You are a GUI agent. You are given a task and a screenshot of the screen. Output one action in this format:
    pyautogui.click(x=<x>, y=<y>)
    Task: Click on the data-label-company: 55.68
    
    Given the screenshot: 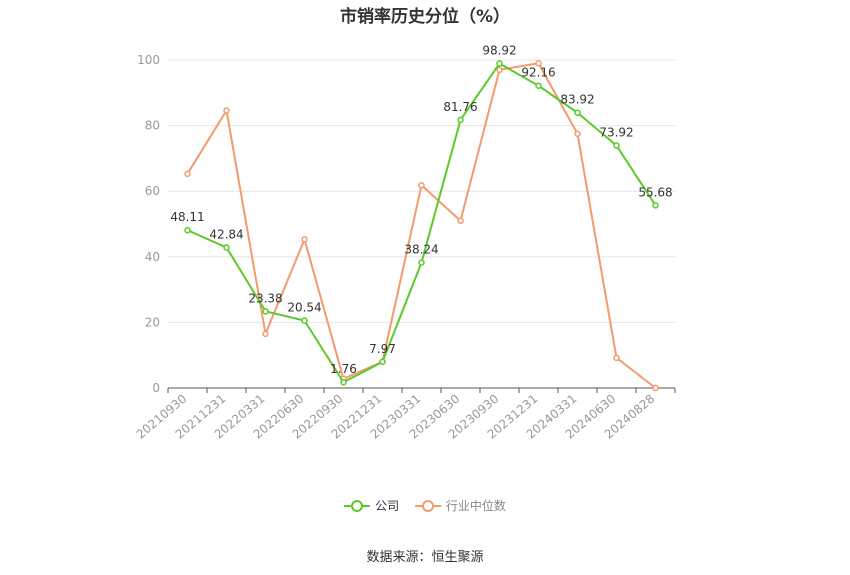 What is the action you would take?
    pyautogui.click(x=655, y=192)
    